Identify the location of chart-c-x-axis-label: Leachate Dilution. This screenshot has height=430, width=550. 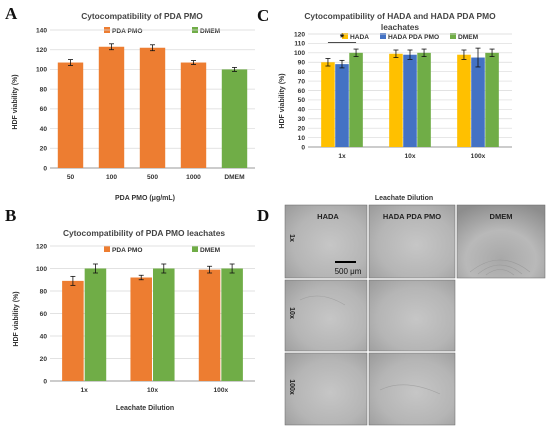
(404, 198).